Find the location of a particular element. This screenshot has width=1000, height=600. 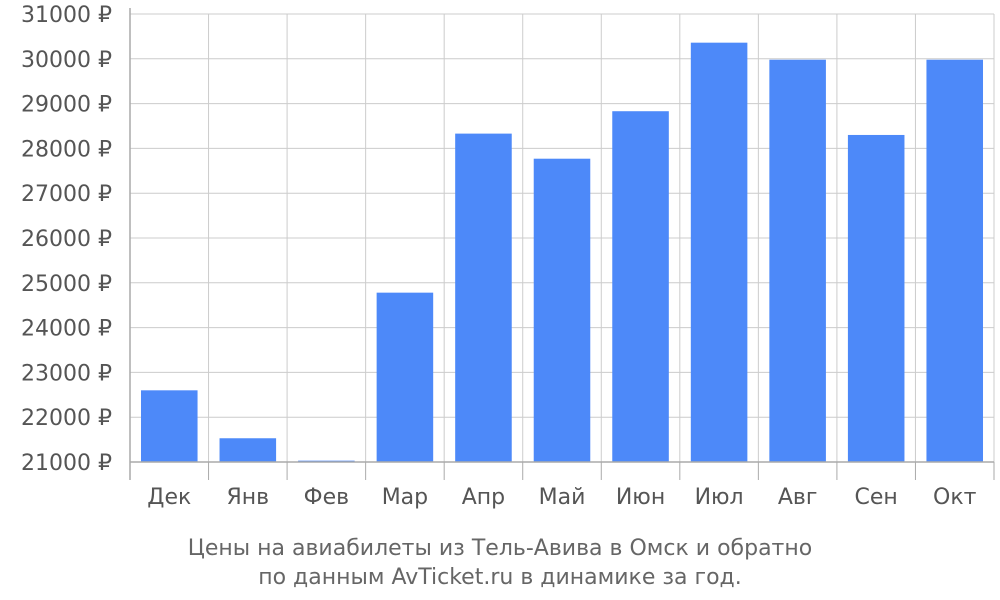

x-tick-label: Дек is located at coordinates (169, 497).